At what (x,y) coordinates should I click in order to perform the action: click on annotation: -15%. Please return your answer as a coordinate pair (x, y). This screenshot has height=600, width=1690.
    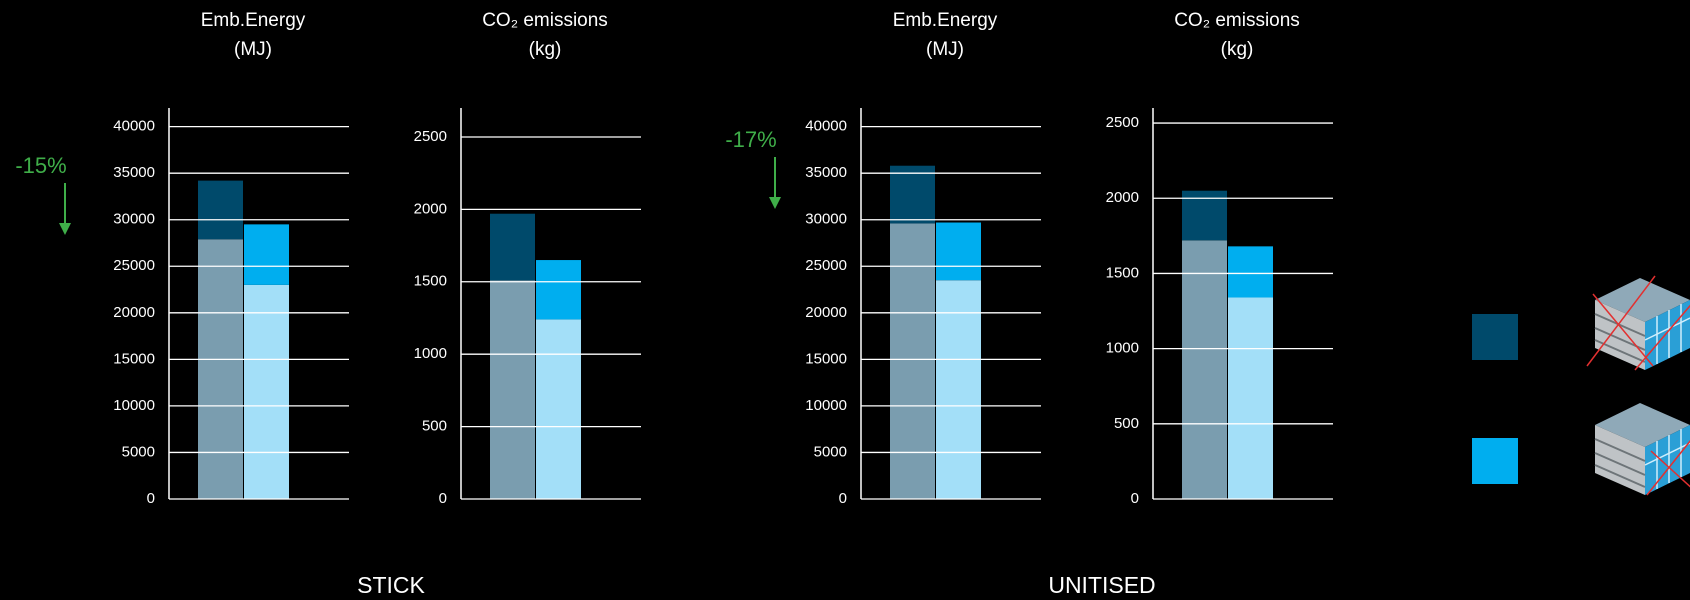
    Looking at the image, I should click on (40, 165).